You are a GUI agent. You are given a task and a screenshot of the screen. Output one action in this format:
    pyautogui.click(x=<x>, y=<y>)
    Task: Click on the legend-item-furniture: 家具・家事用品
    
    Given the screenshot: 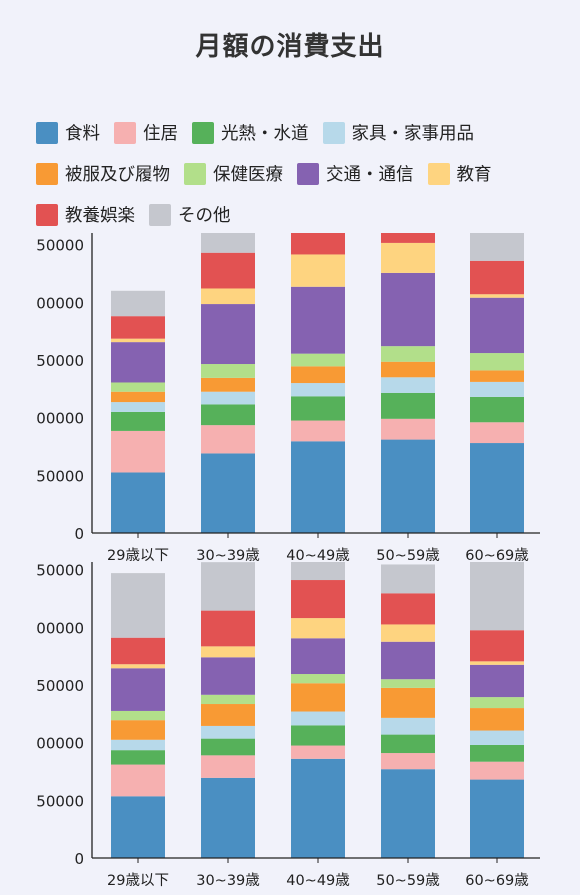 What is the action you would take?
    pyautogui.click(x=398, y=132)
    